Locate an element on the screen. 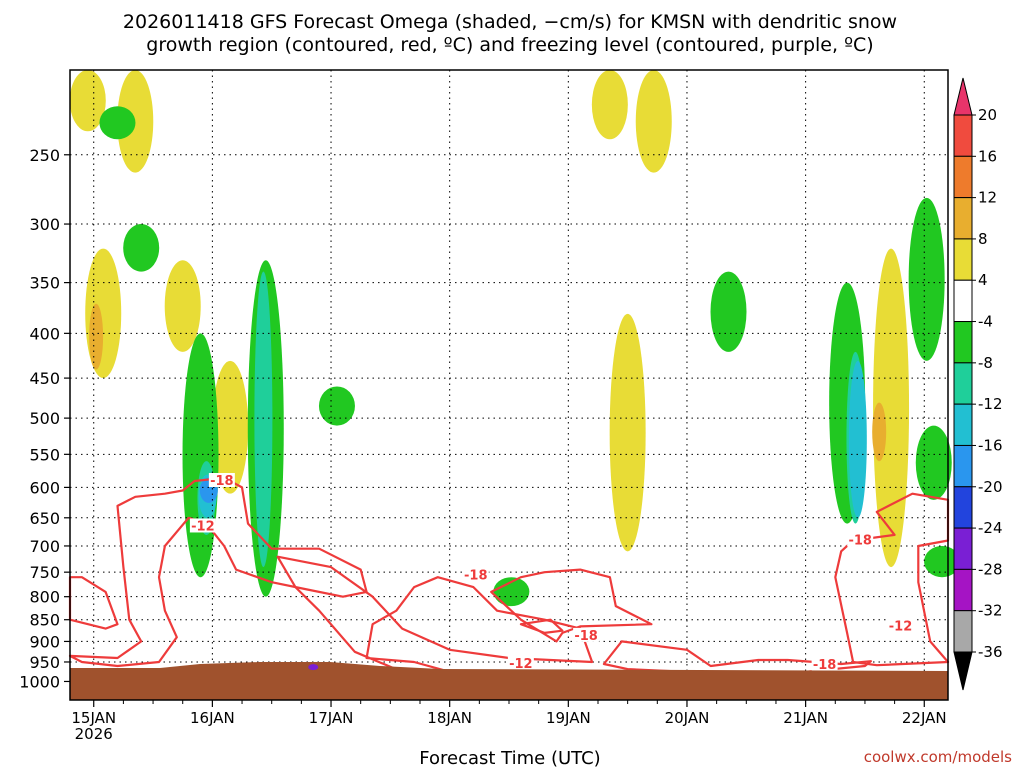 This screenshot has height=768, width=1024. colorbar-label: -32 is located at coordinates (990, 611).